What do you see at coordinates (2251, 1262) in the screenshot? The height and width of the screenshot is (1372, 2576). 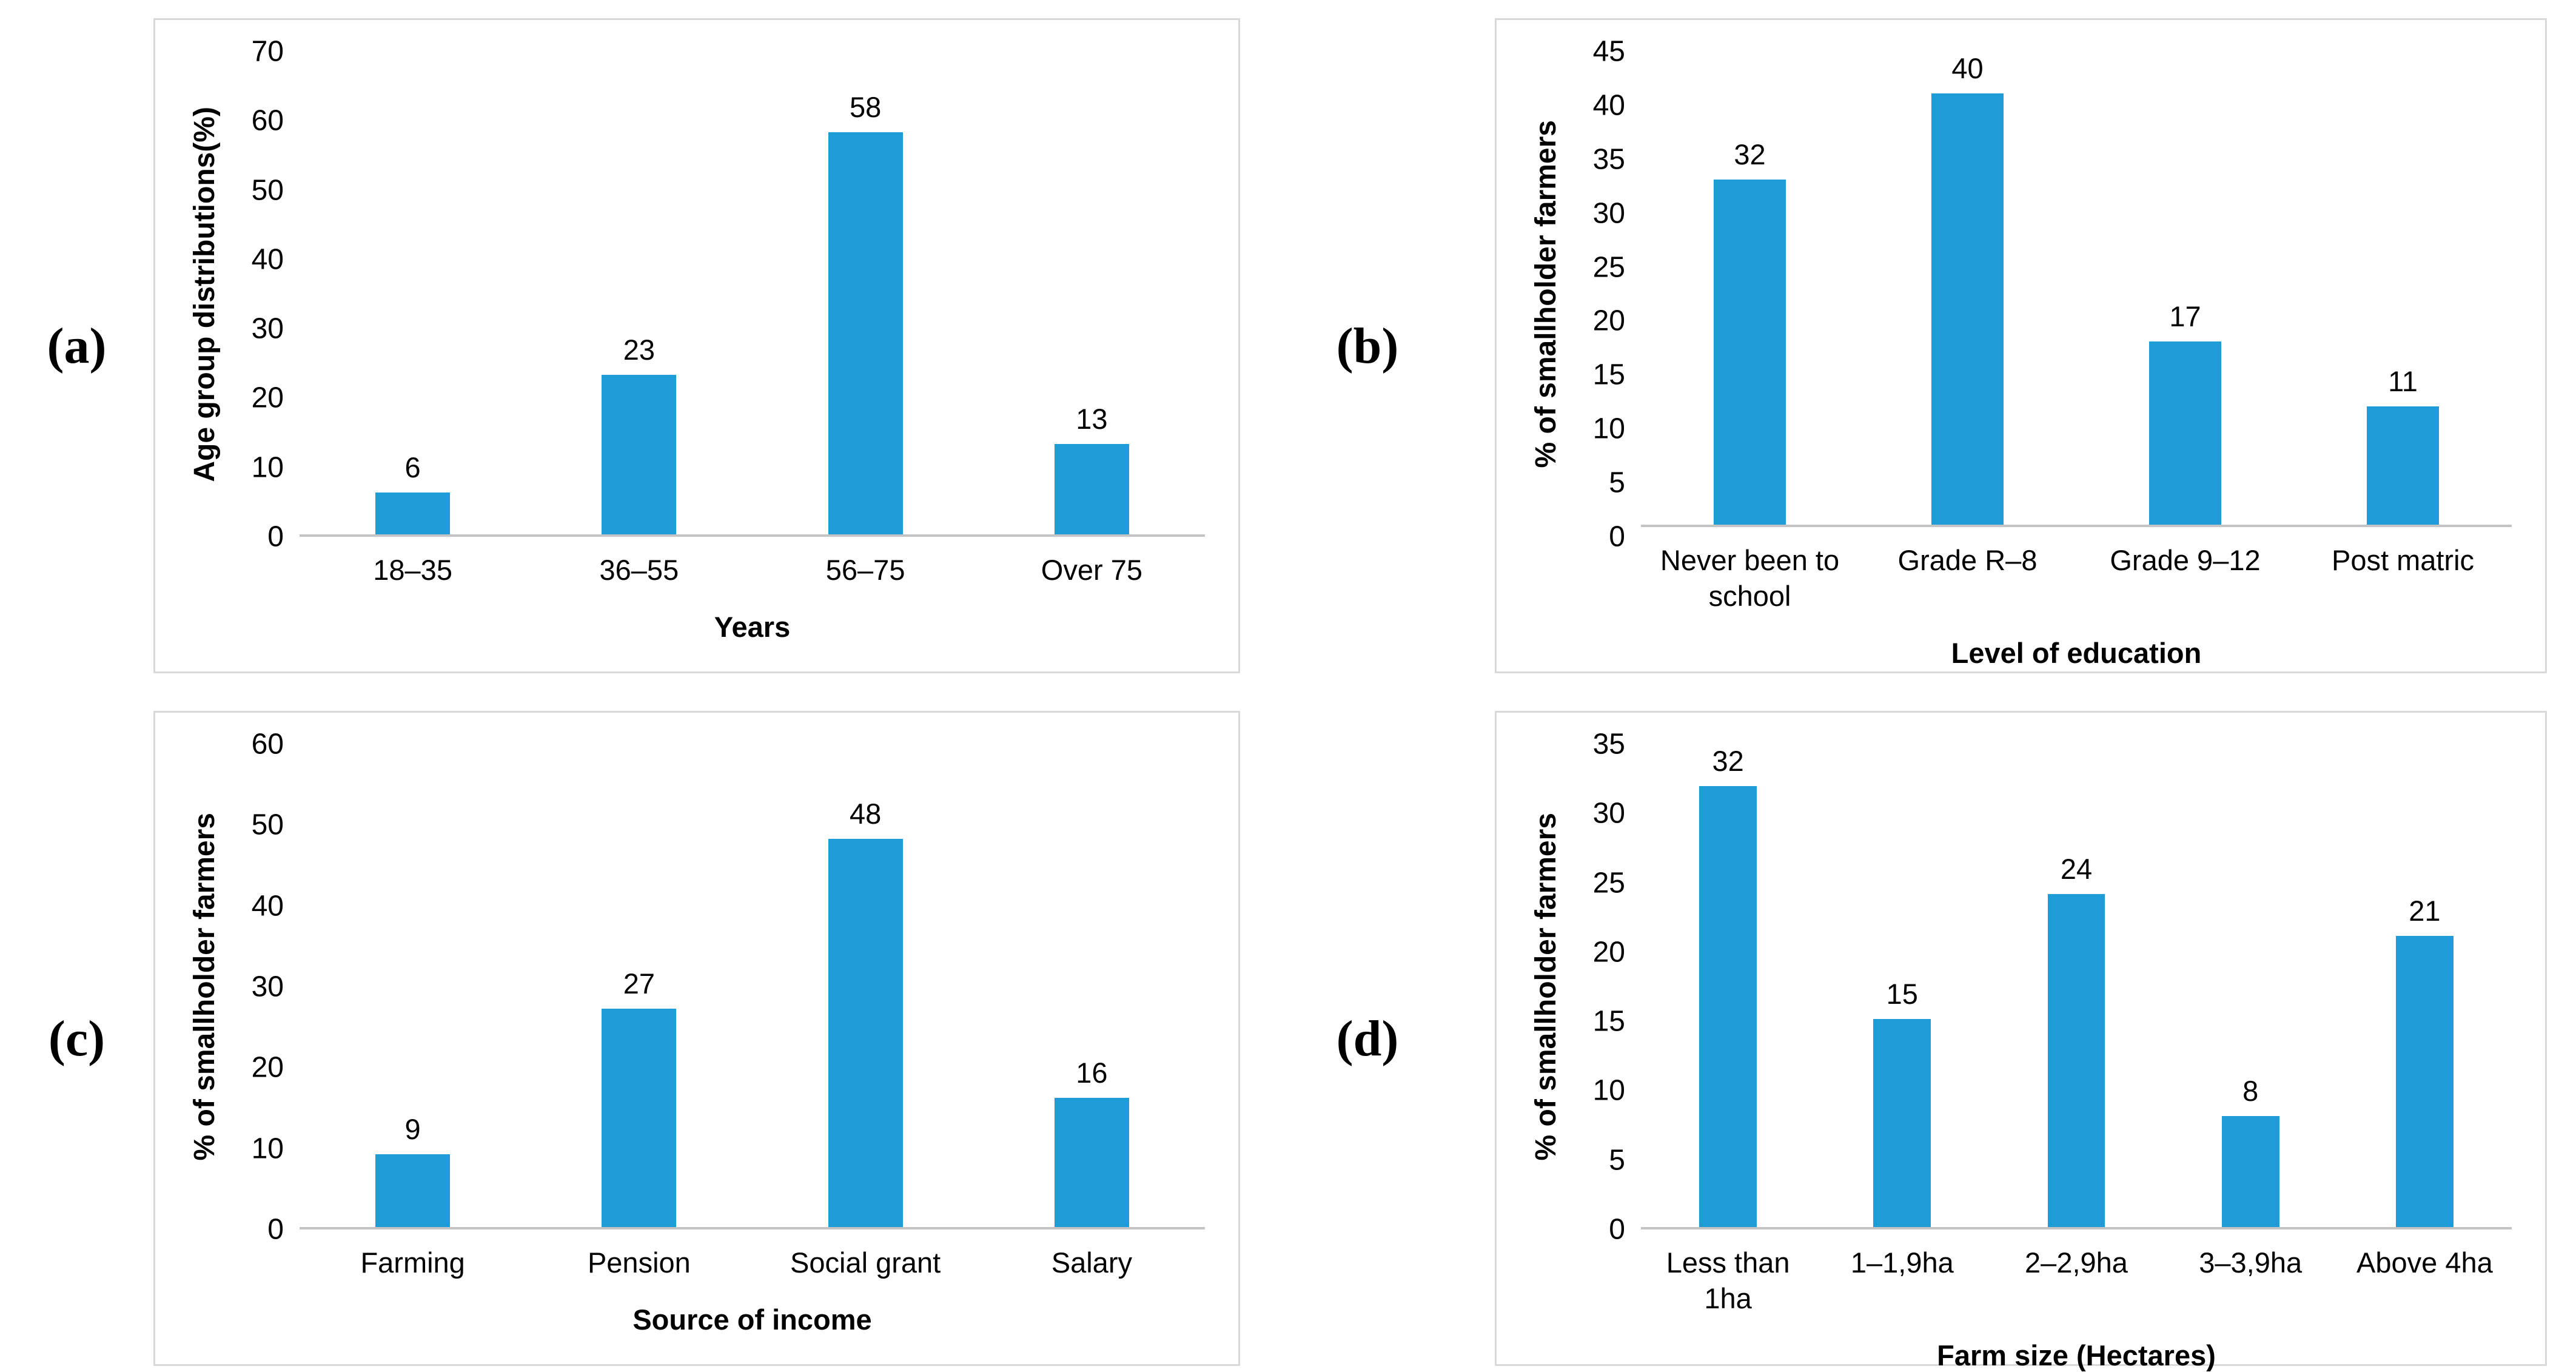 I see `x-category-label: 3–3,9ha` at bounding box center [2251, 1262].